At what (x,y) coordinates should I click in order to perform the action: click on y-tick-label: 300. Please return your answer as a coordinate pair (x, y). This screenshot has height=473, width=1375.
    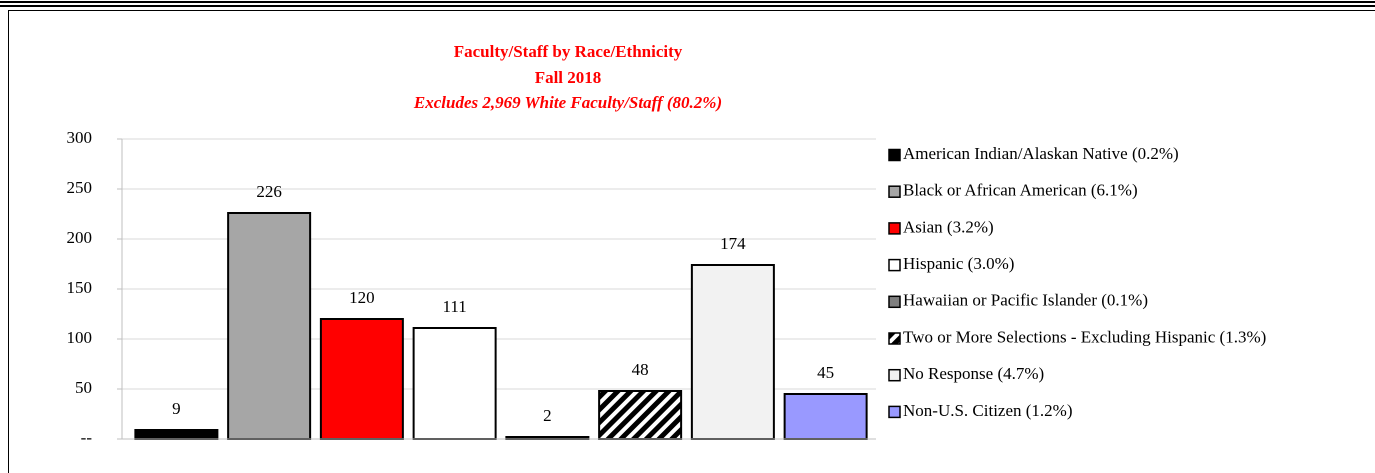
    Looking at the image, I should click on (80, 137).